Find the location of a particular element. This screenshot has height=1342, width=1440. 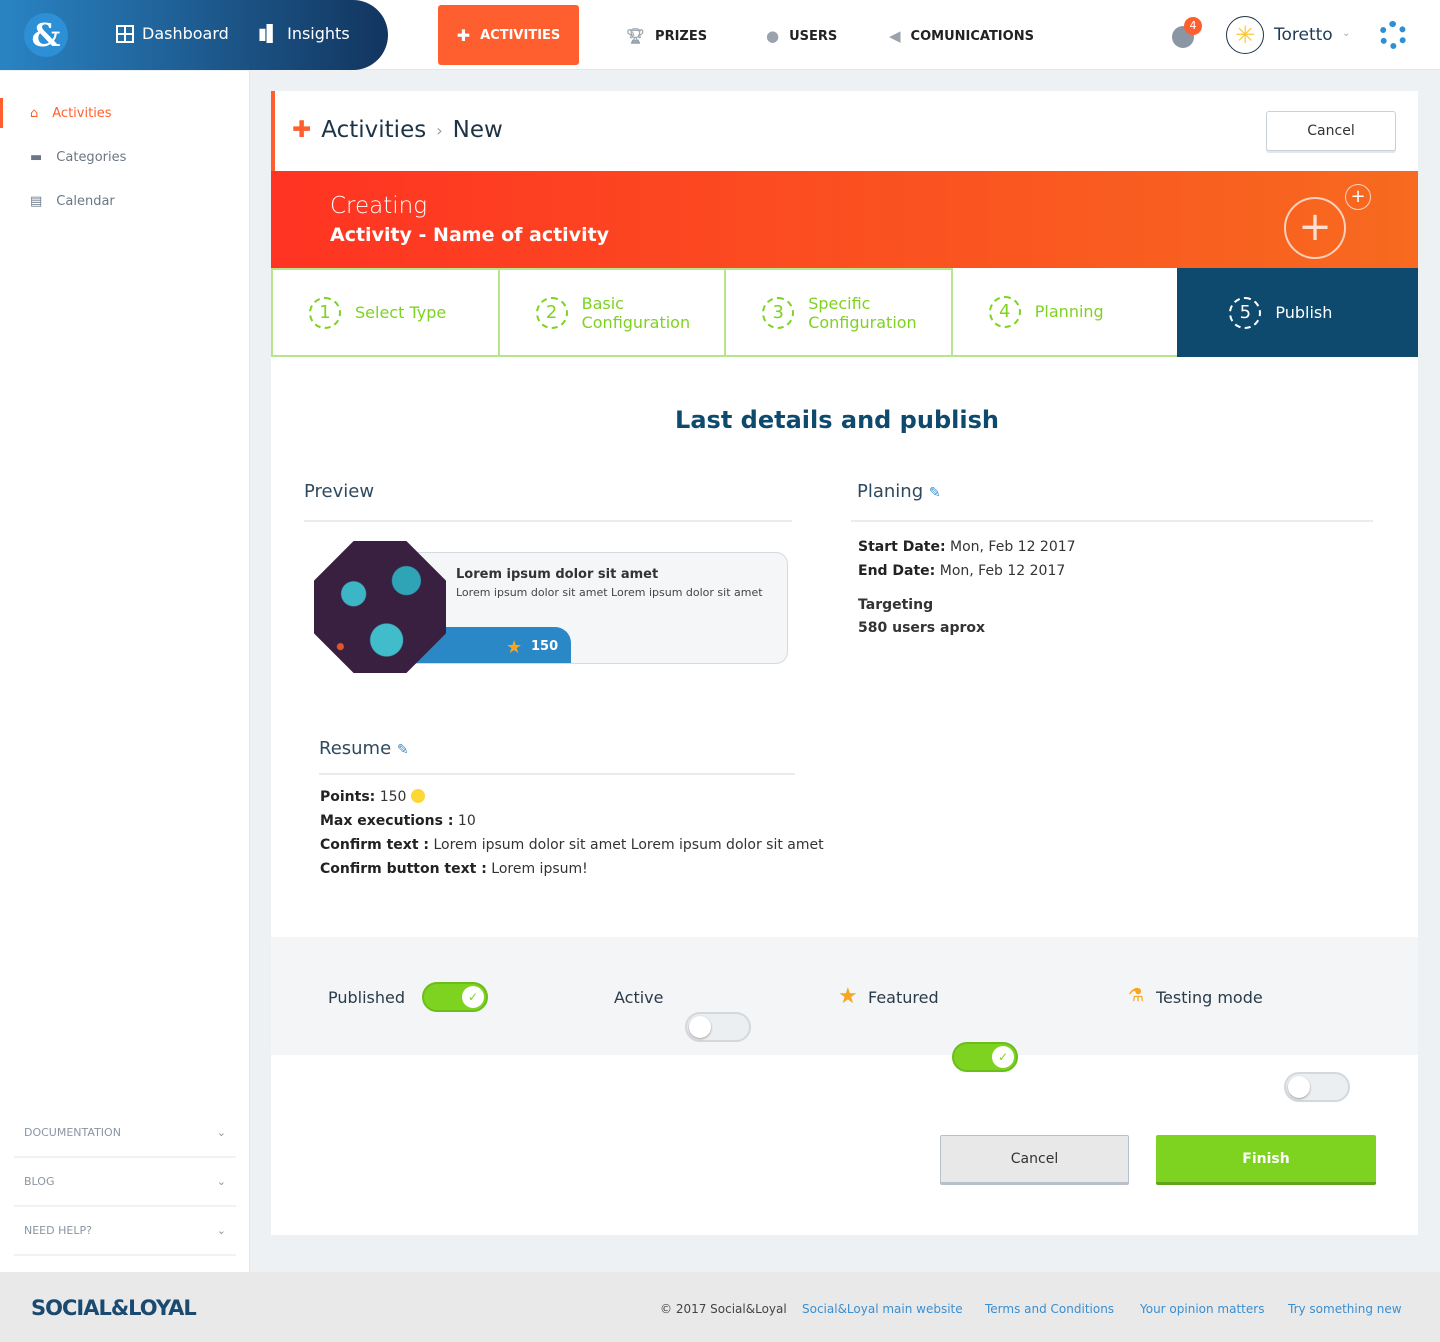

footer-link-try-new: Try something new is located at coordinates (1345, 1309).